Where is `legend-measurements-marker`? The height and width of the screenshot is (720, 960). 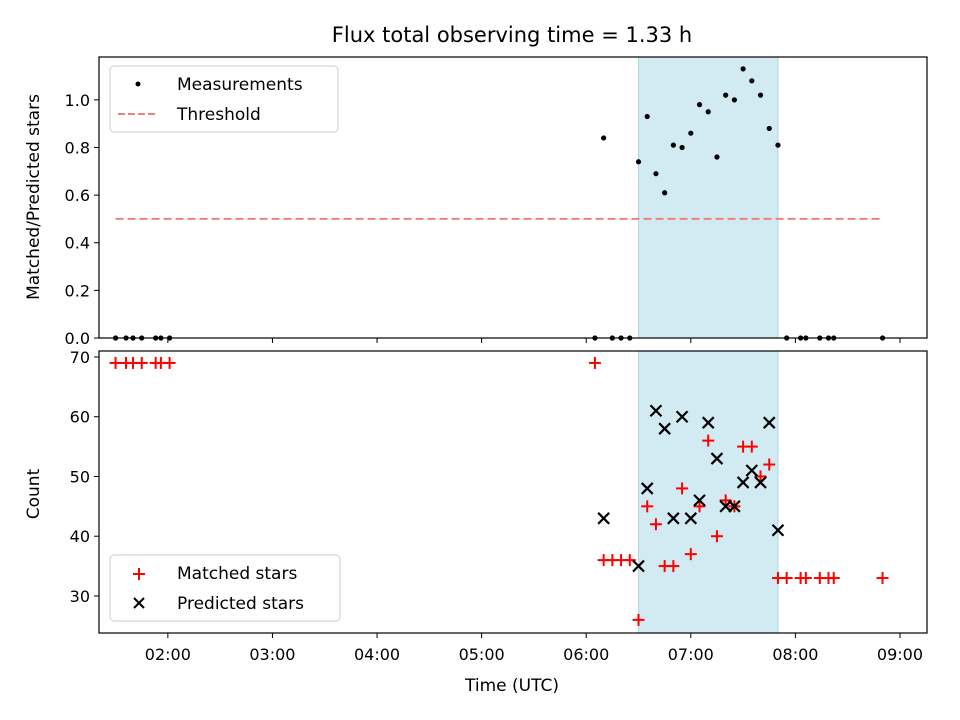 legend-measurements-marker is located at coordinates (138, 84).